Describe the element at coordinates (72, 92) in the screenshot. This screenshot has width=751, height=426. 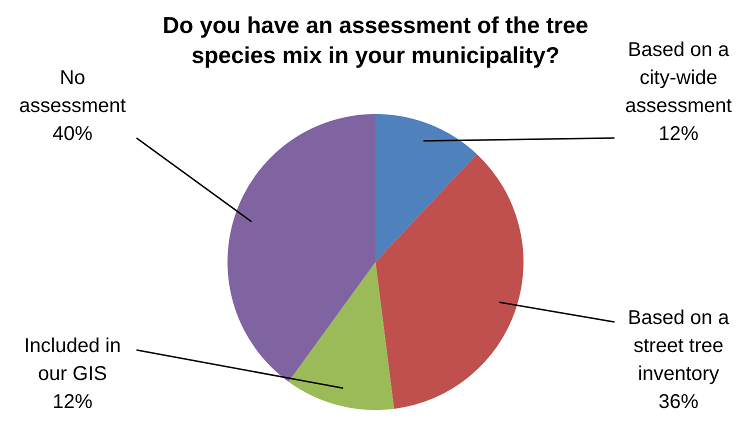
I see `slice-label: No assessment` at that location.